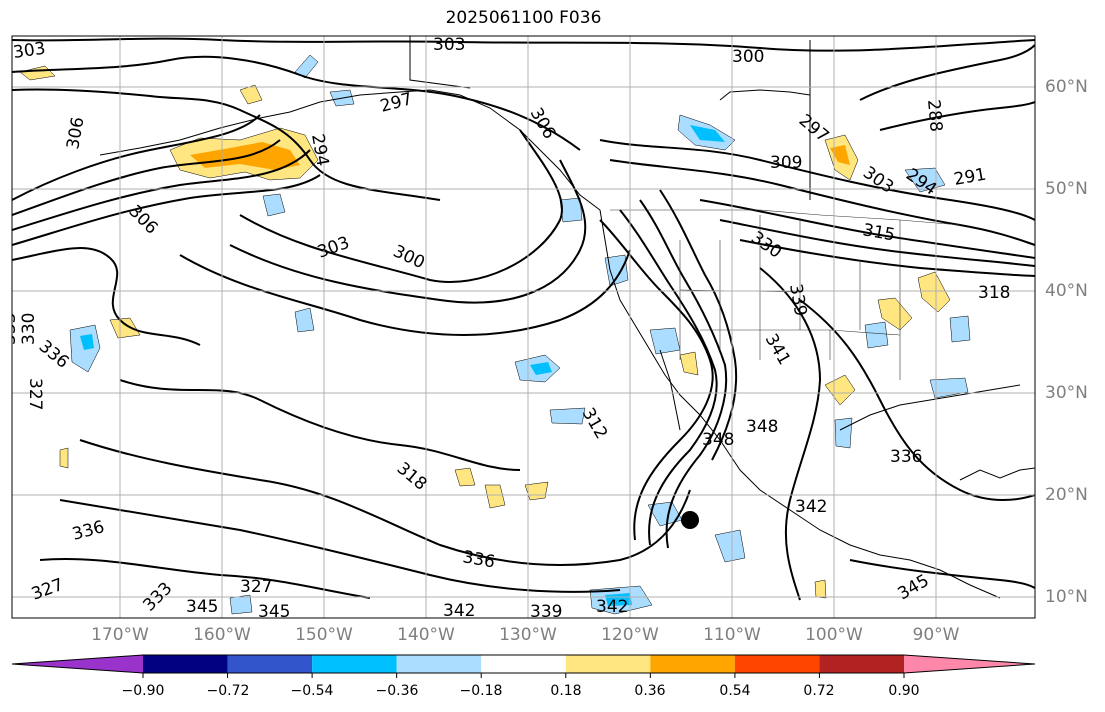 The image size is (1105, 712). What do you see at coordinates (904, 691) in the screenshot?
I see `colorbar-tick-label: 0.90` at bounding box center [904, 691].